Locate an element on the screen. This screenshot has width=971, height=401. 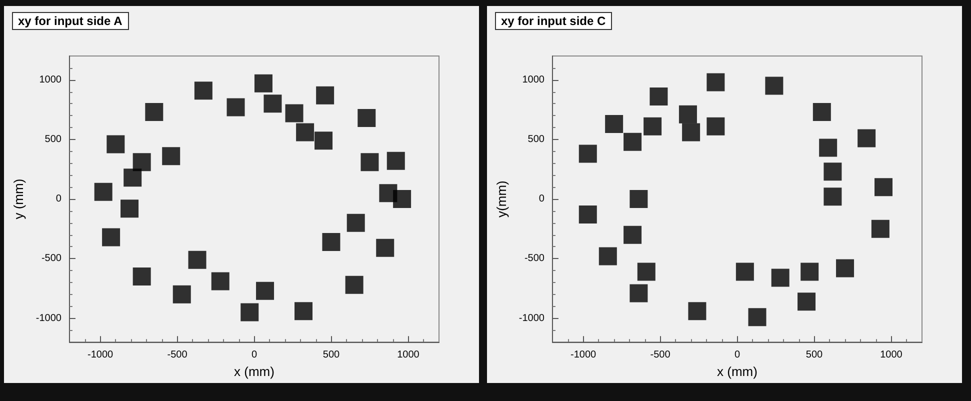
chart-title: xy for input side A is located at coordinates (70, 21).